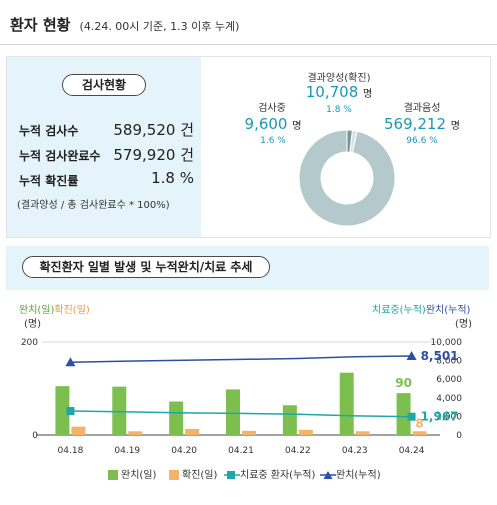  What do you see at coordinates (449, 380) in the screenshot?
I see `right-tick-label: 6,000` at bounding box center [449, 380].